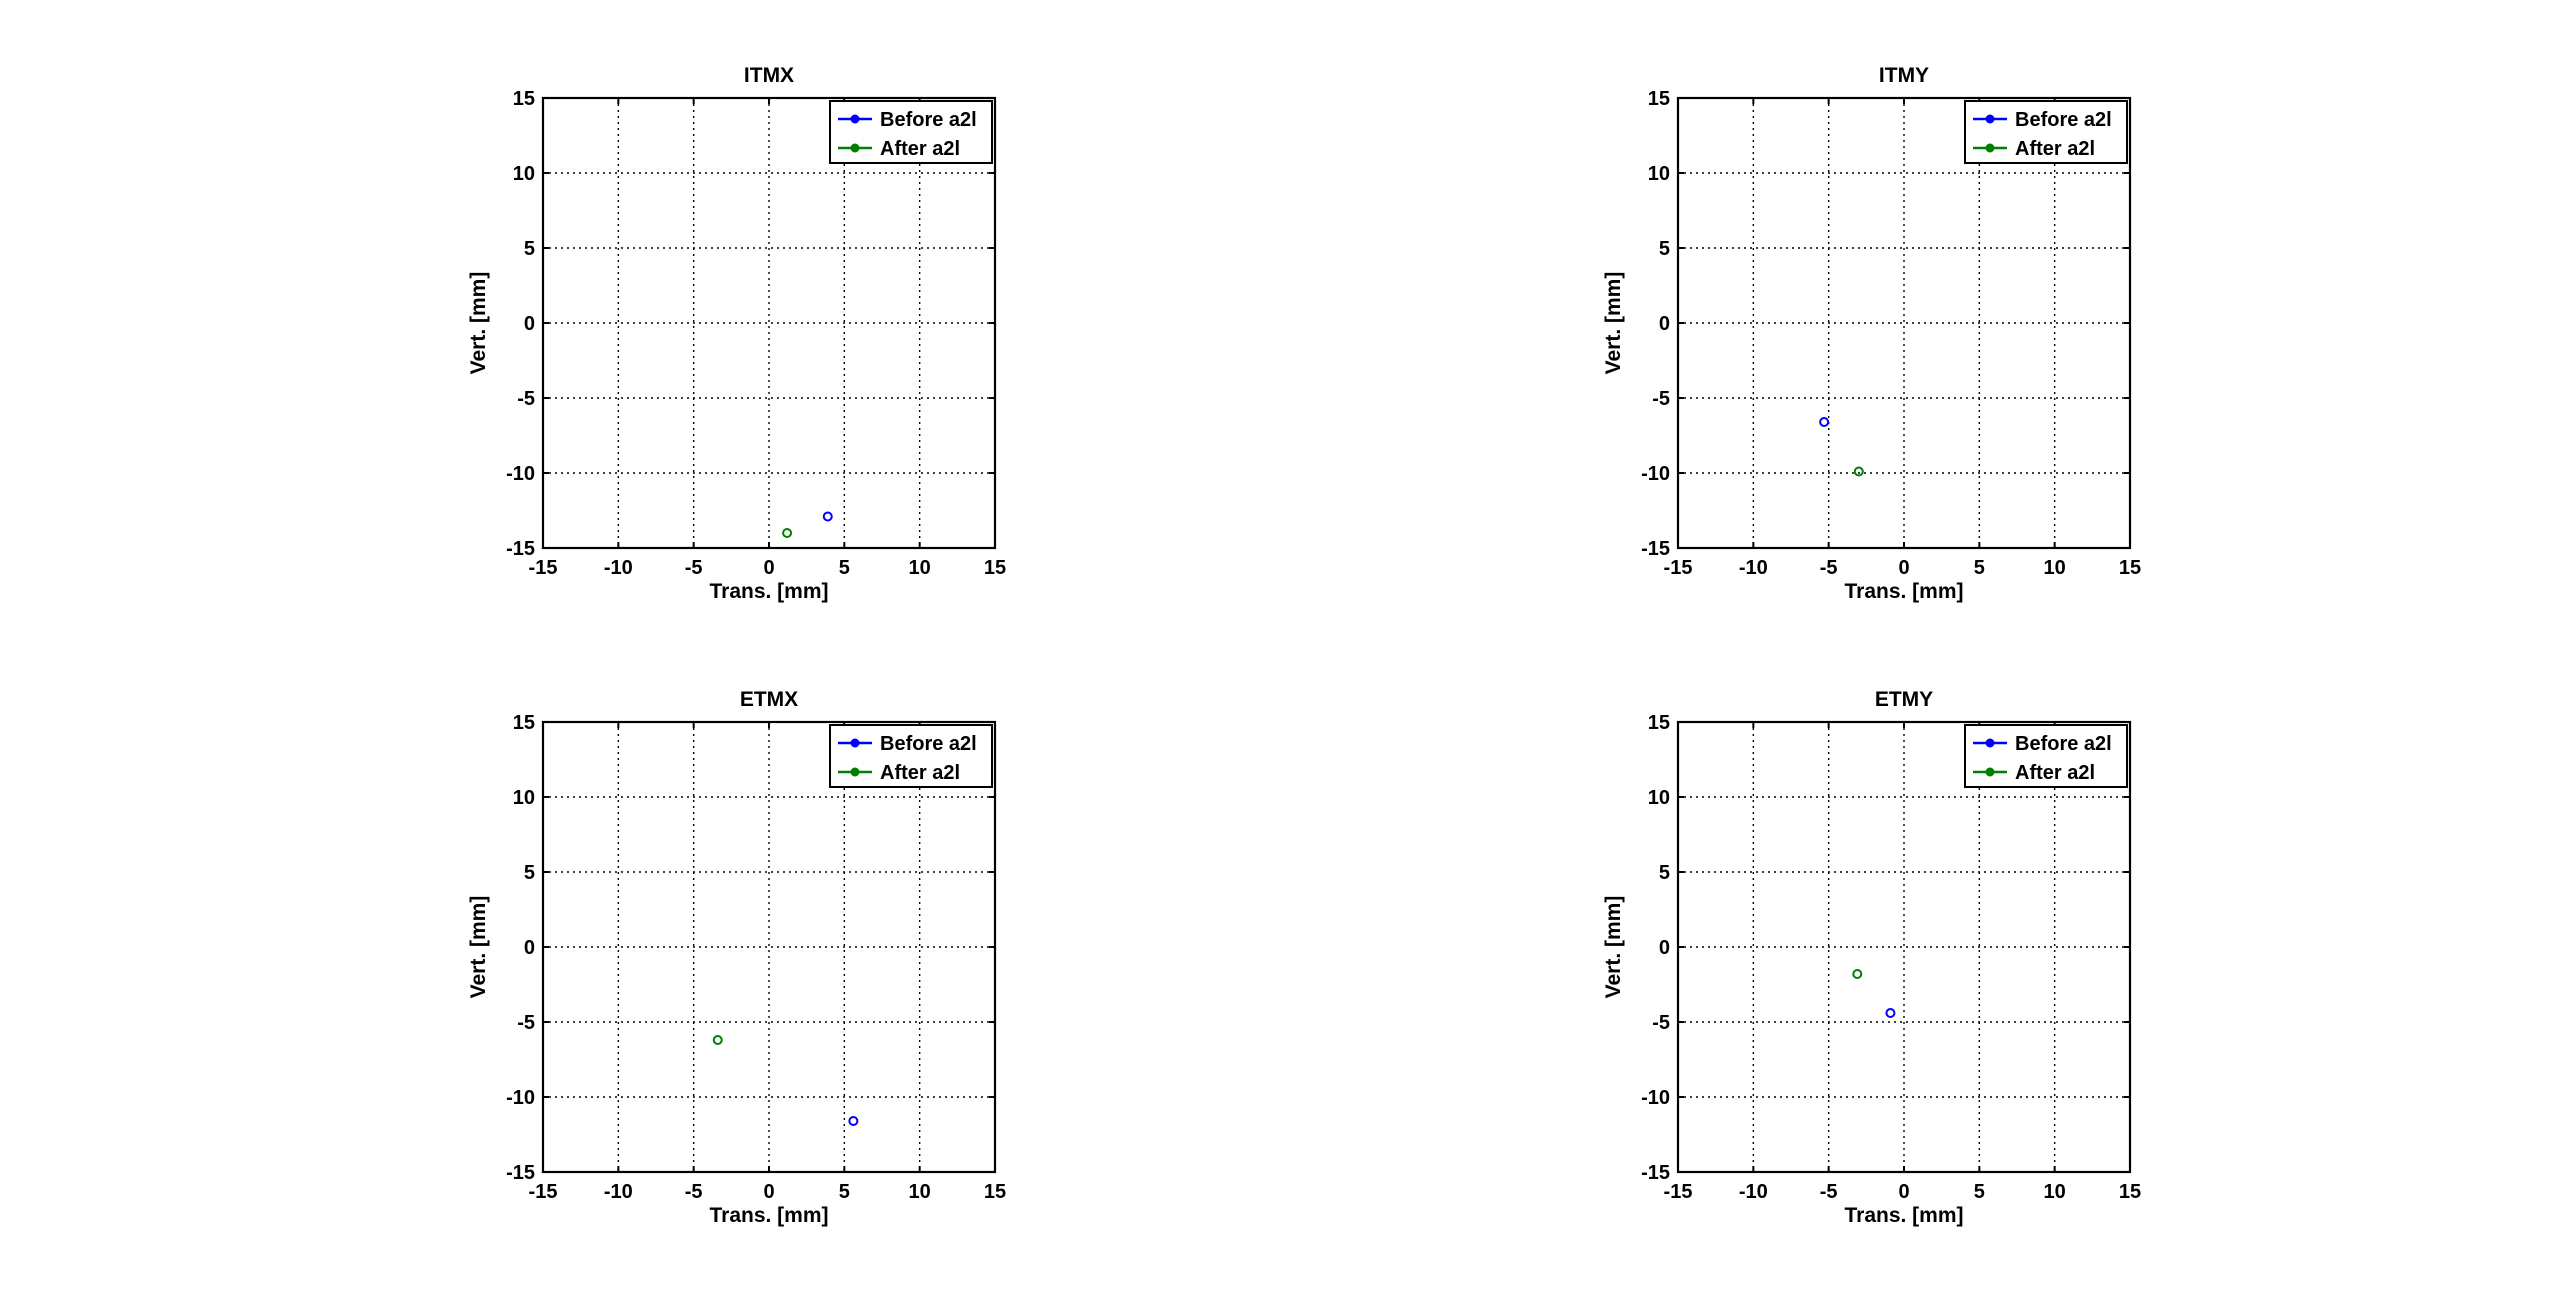  I want to click on chart-title: ETMY, so click(1904, 699).